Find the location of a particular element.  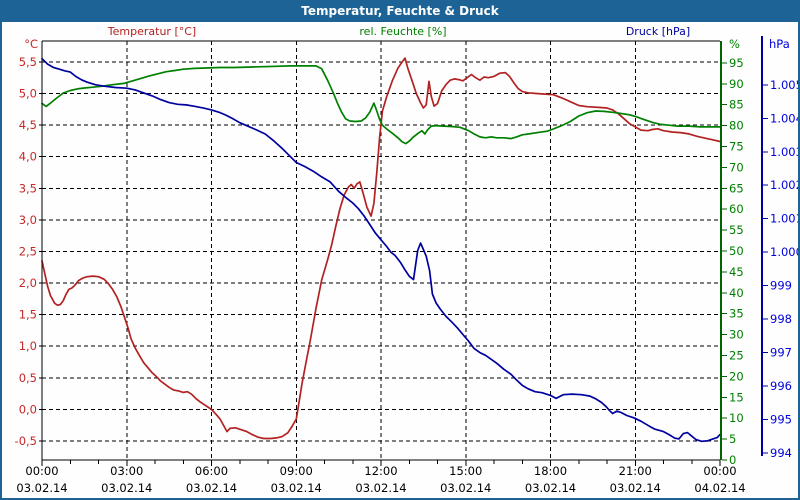

humidity-tick-label: 75 is located at coordinates (736, 147).